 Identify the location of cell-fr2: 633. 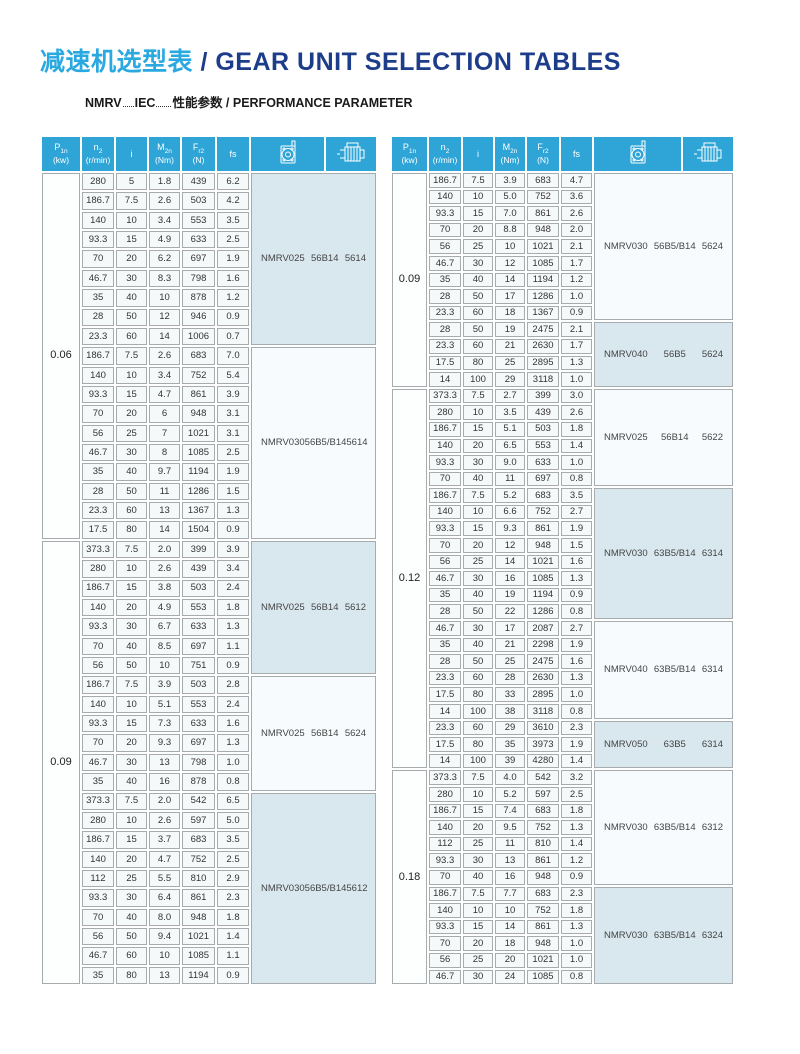
(198, 240).